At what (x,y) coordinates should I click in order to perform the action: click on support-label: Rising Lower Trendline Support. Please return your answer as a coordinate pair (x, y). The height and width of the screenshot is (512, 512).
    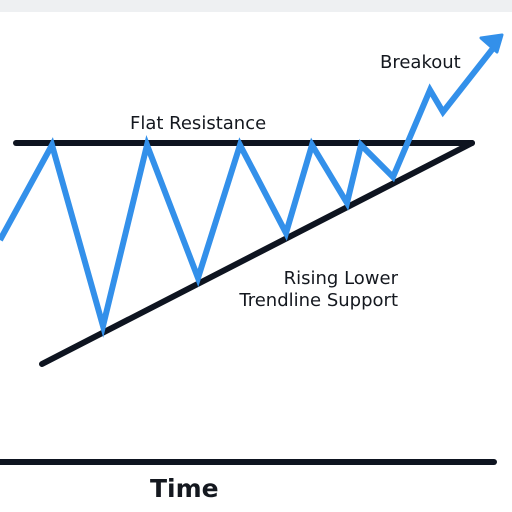
    Looking at the image, I should click on (313, 290).